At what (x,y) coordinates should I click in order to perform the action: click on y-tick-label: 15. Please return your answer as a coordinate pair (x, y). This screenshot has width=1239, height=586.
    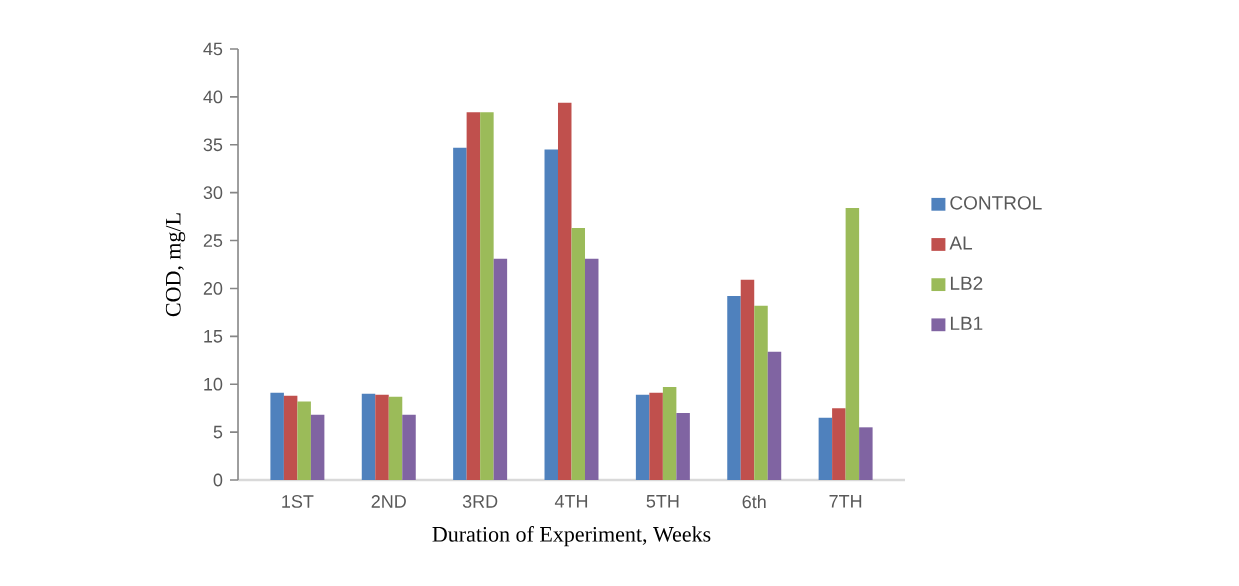
    Looking at the image, I should click on (213, 336).